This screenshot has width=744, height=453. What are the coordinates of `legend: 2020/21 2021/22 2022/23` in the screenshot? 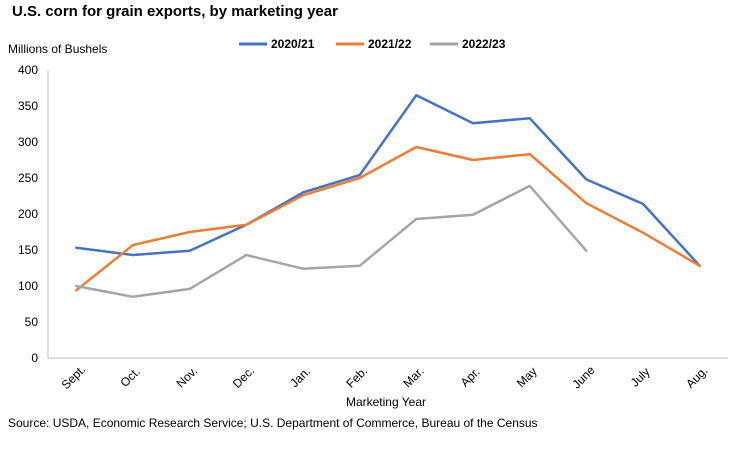 It's located at (372, 44).